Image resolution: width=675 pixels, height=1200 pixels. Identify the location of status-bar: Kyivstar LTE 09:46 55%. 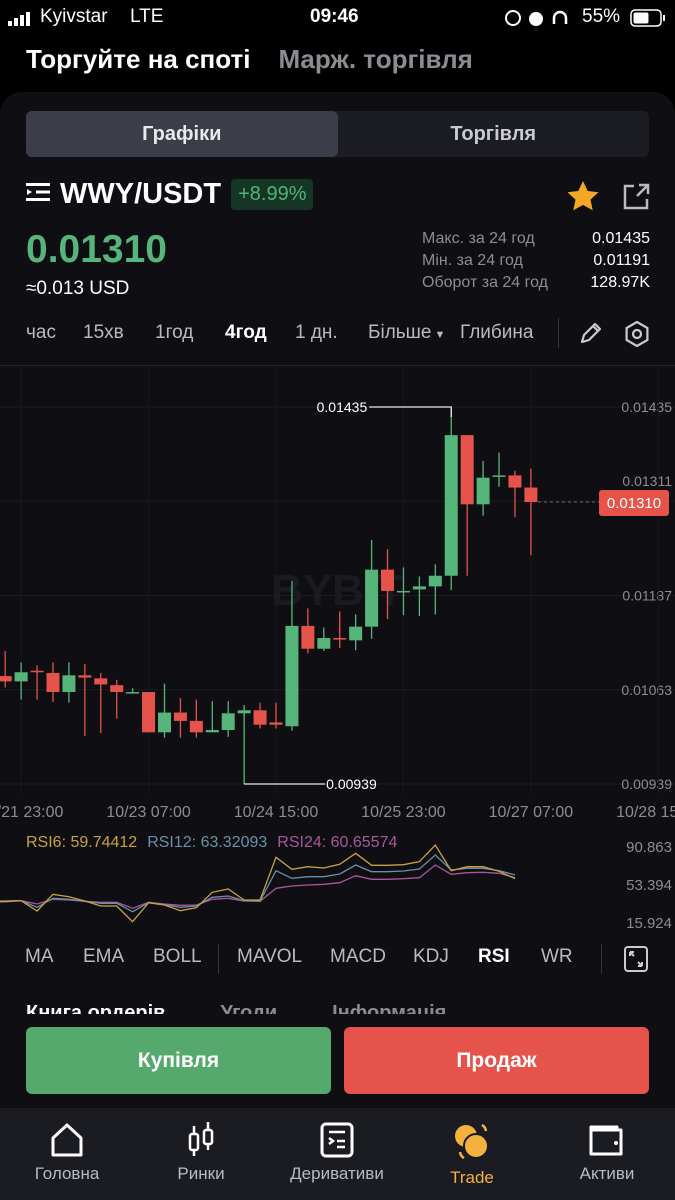
(337, 18).